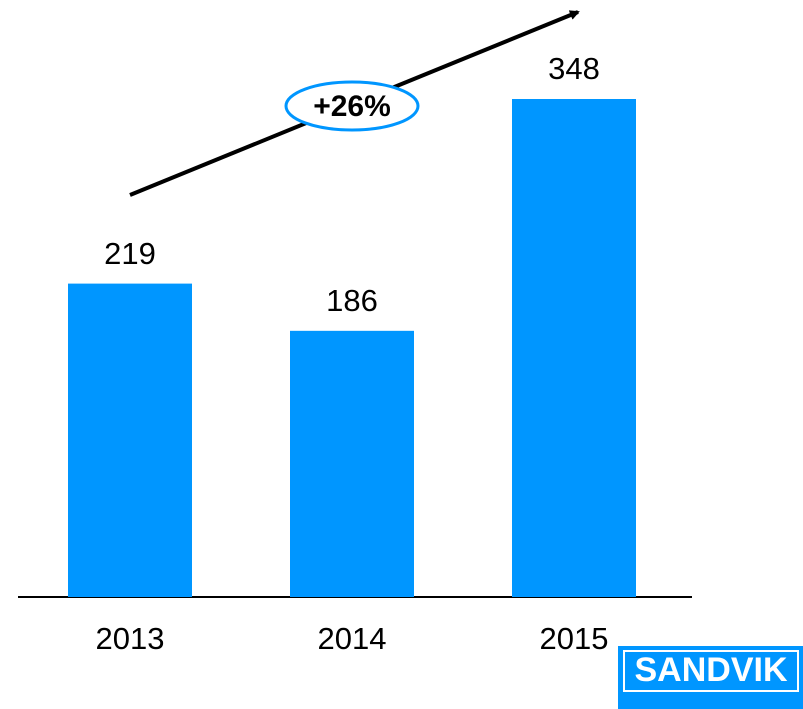 This screenshot has width=803, height=709. What do you see at coordinates (352, 300) in the screenshot?
I see `data-label: 186` at bounding box center [352, 300].